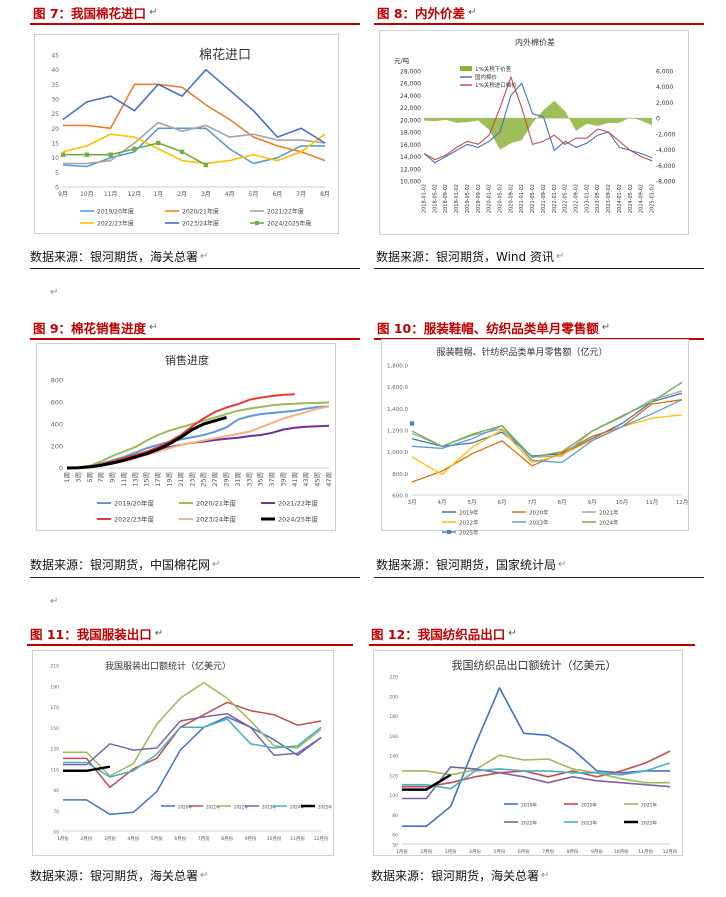  Describe the element at coordinates (67, 477) in the screenshot. I see `x-tick-label: 1周` at that location.